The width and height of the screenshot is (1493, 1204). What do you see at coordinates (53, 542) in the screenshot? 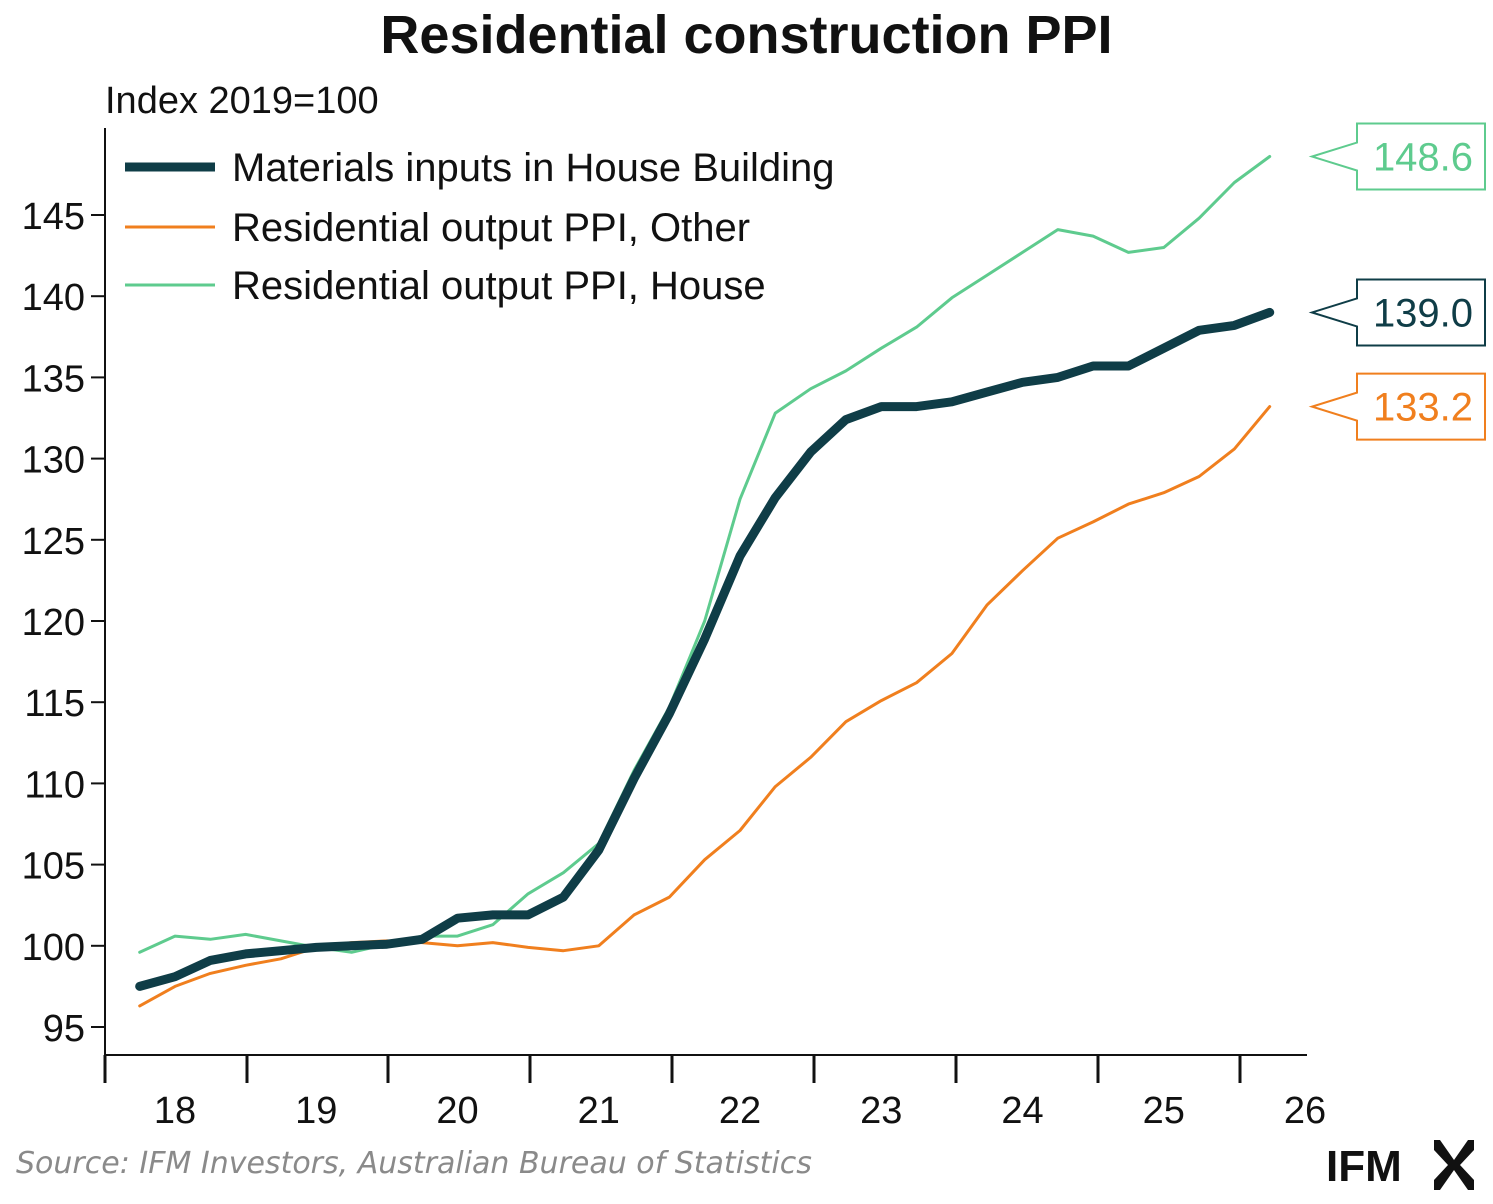
I see `y-tick-label: 125` at bounding box center [53, 542].